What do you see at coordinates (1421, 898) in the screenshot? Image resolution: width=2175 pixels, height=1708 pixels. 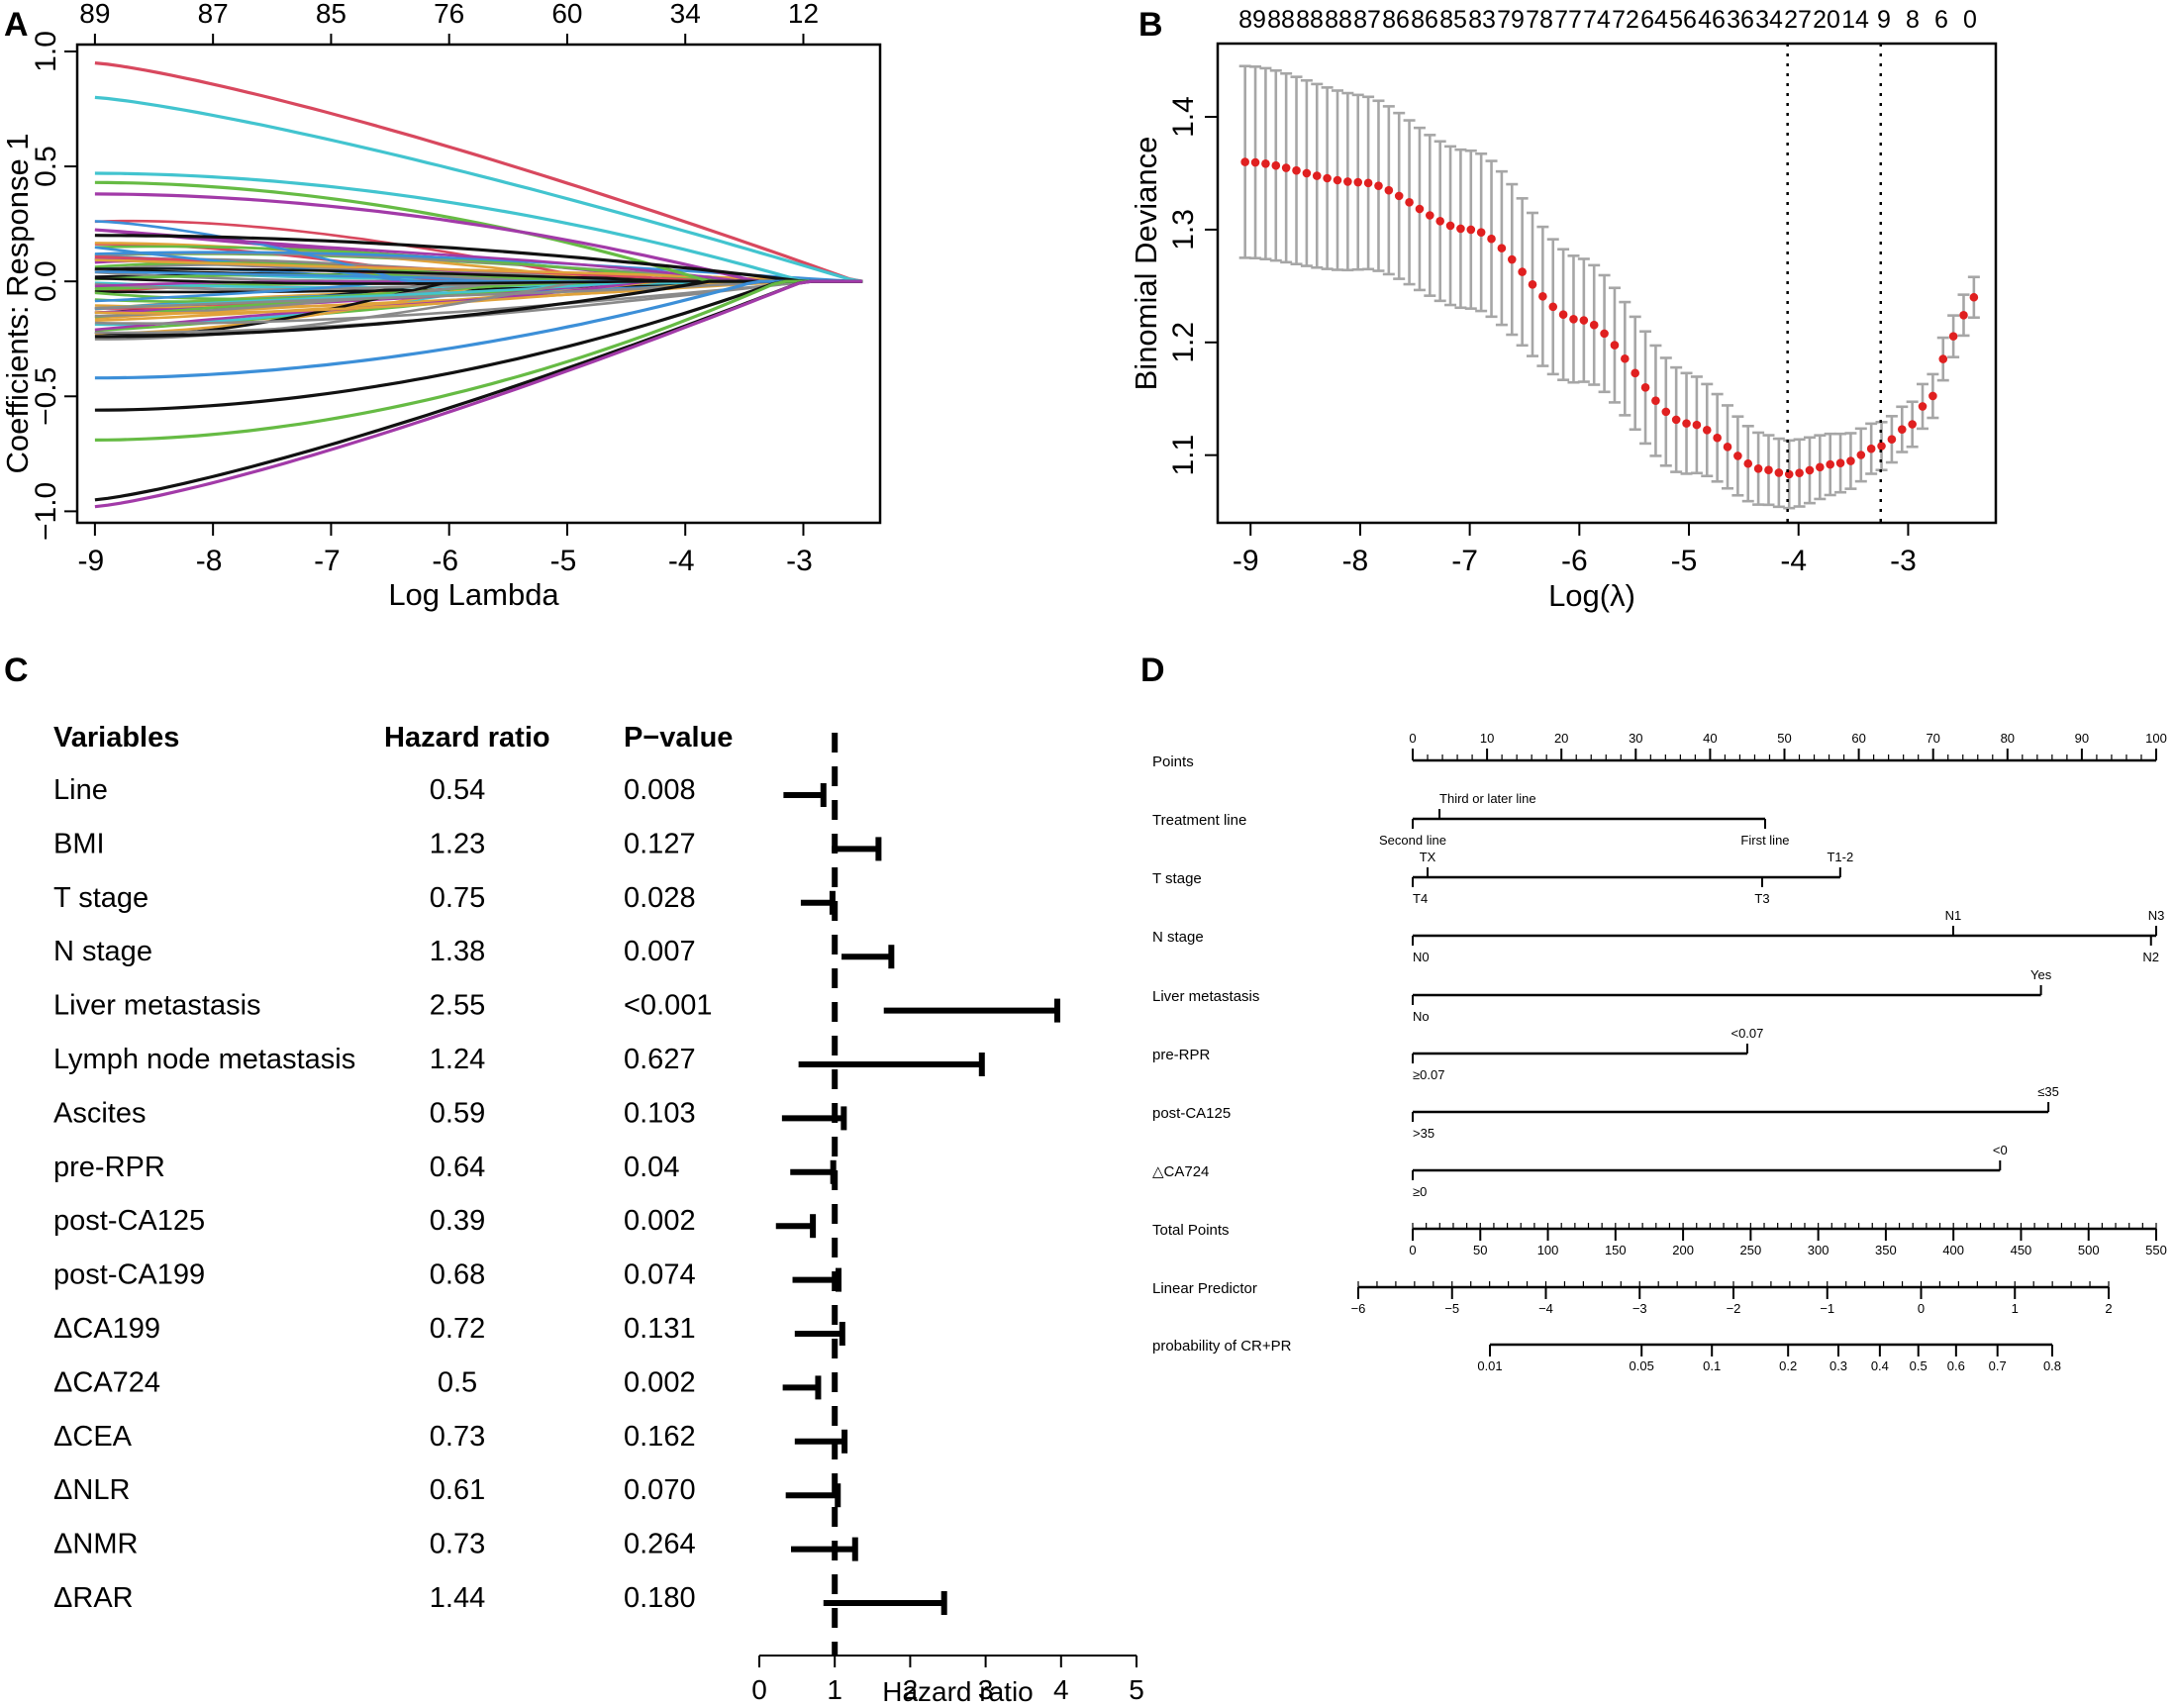 I see `level-label: T4` at bounding box center [1421, 898].